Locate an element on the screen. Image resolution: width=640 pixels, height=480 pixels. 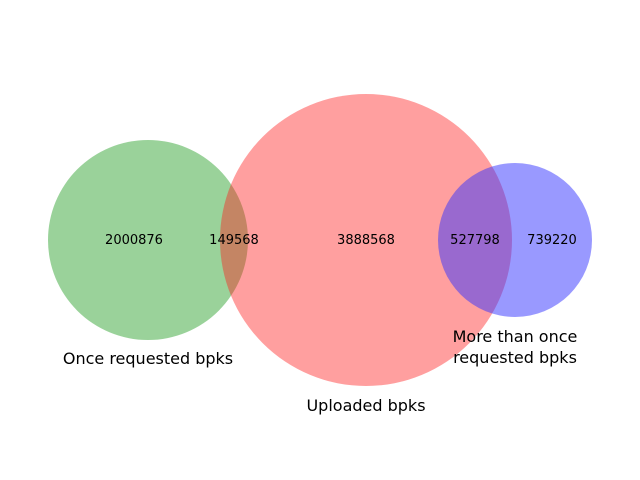
circle-once-requested is located at coordinates (148, 240).